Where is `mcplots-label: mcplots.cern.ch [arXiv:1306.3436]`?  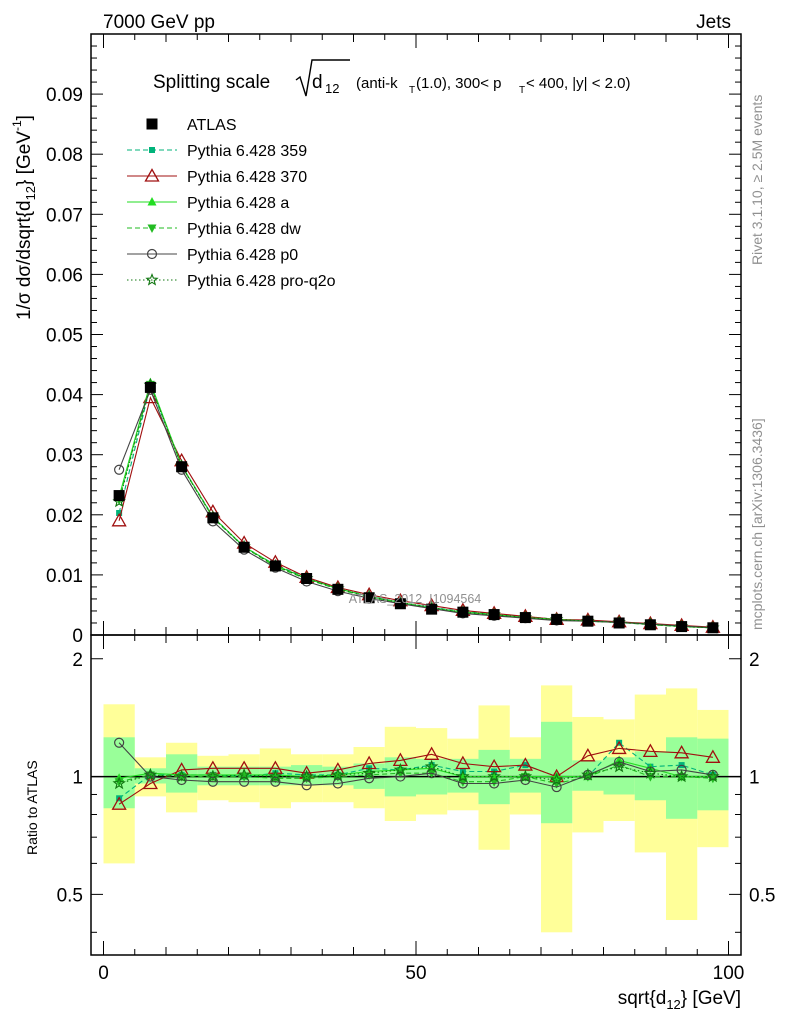 mcplots-label: mcplots.cern.ch [arXiv:1306.3436] is located at coordinates (757, 524).